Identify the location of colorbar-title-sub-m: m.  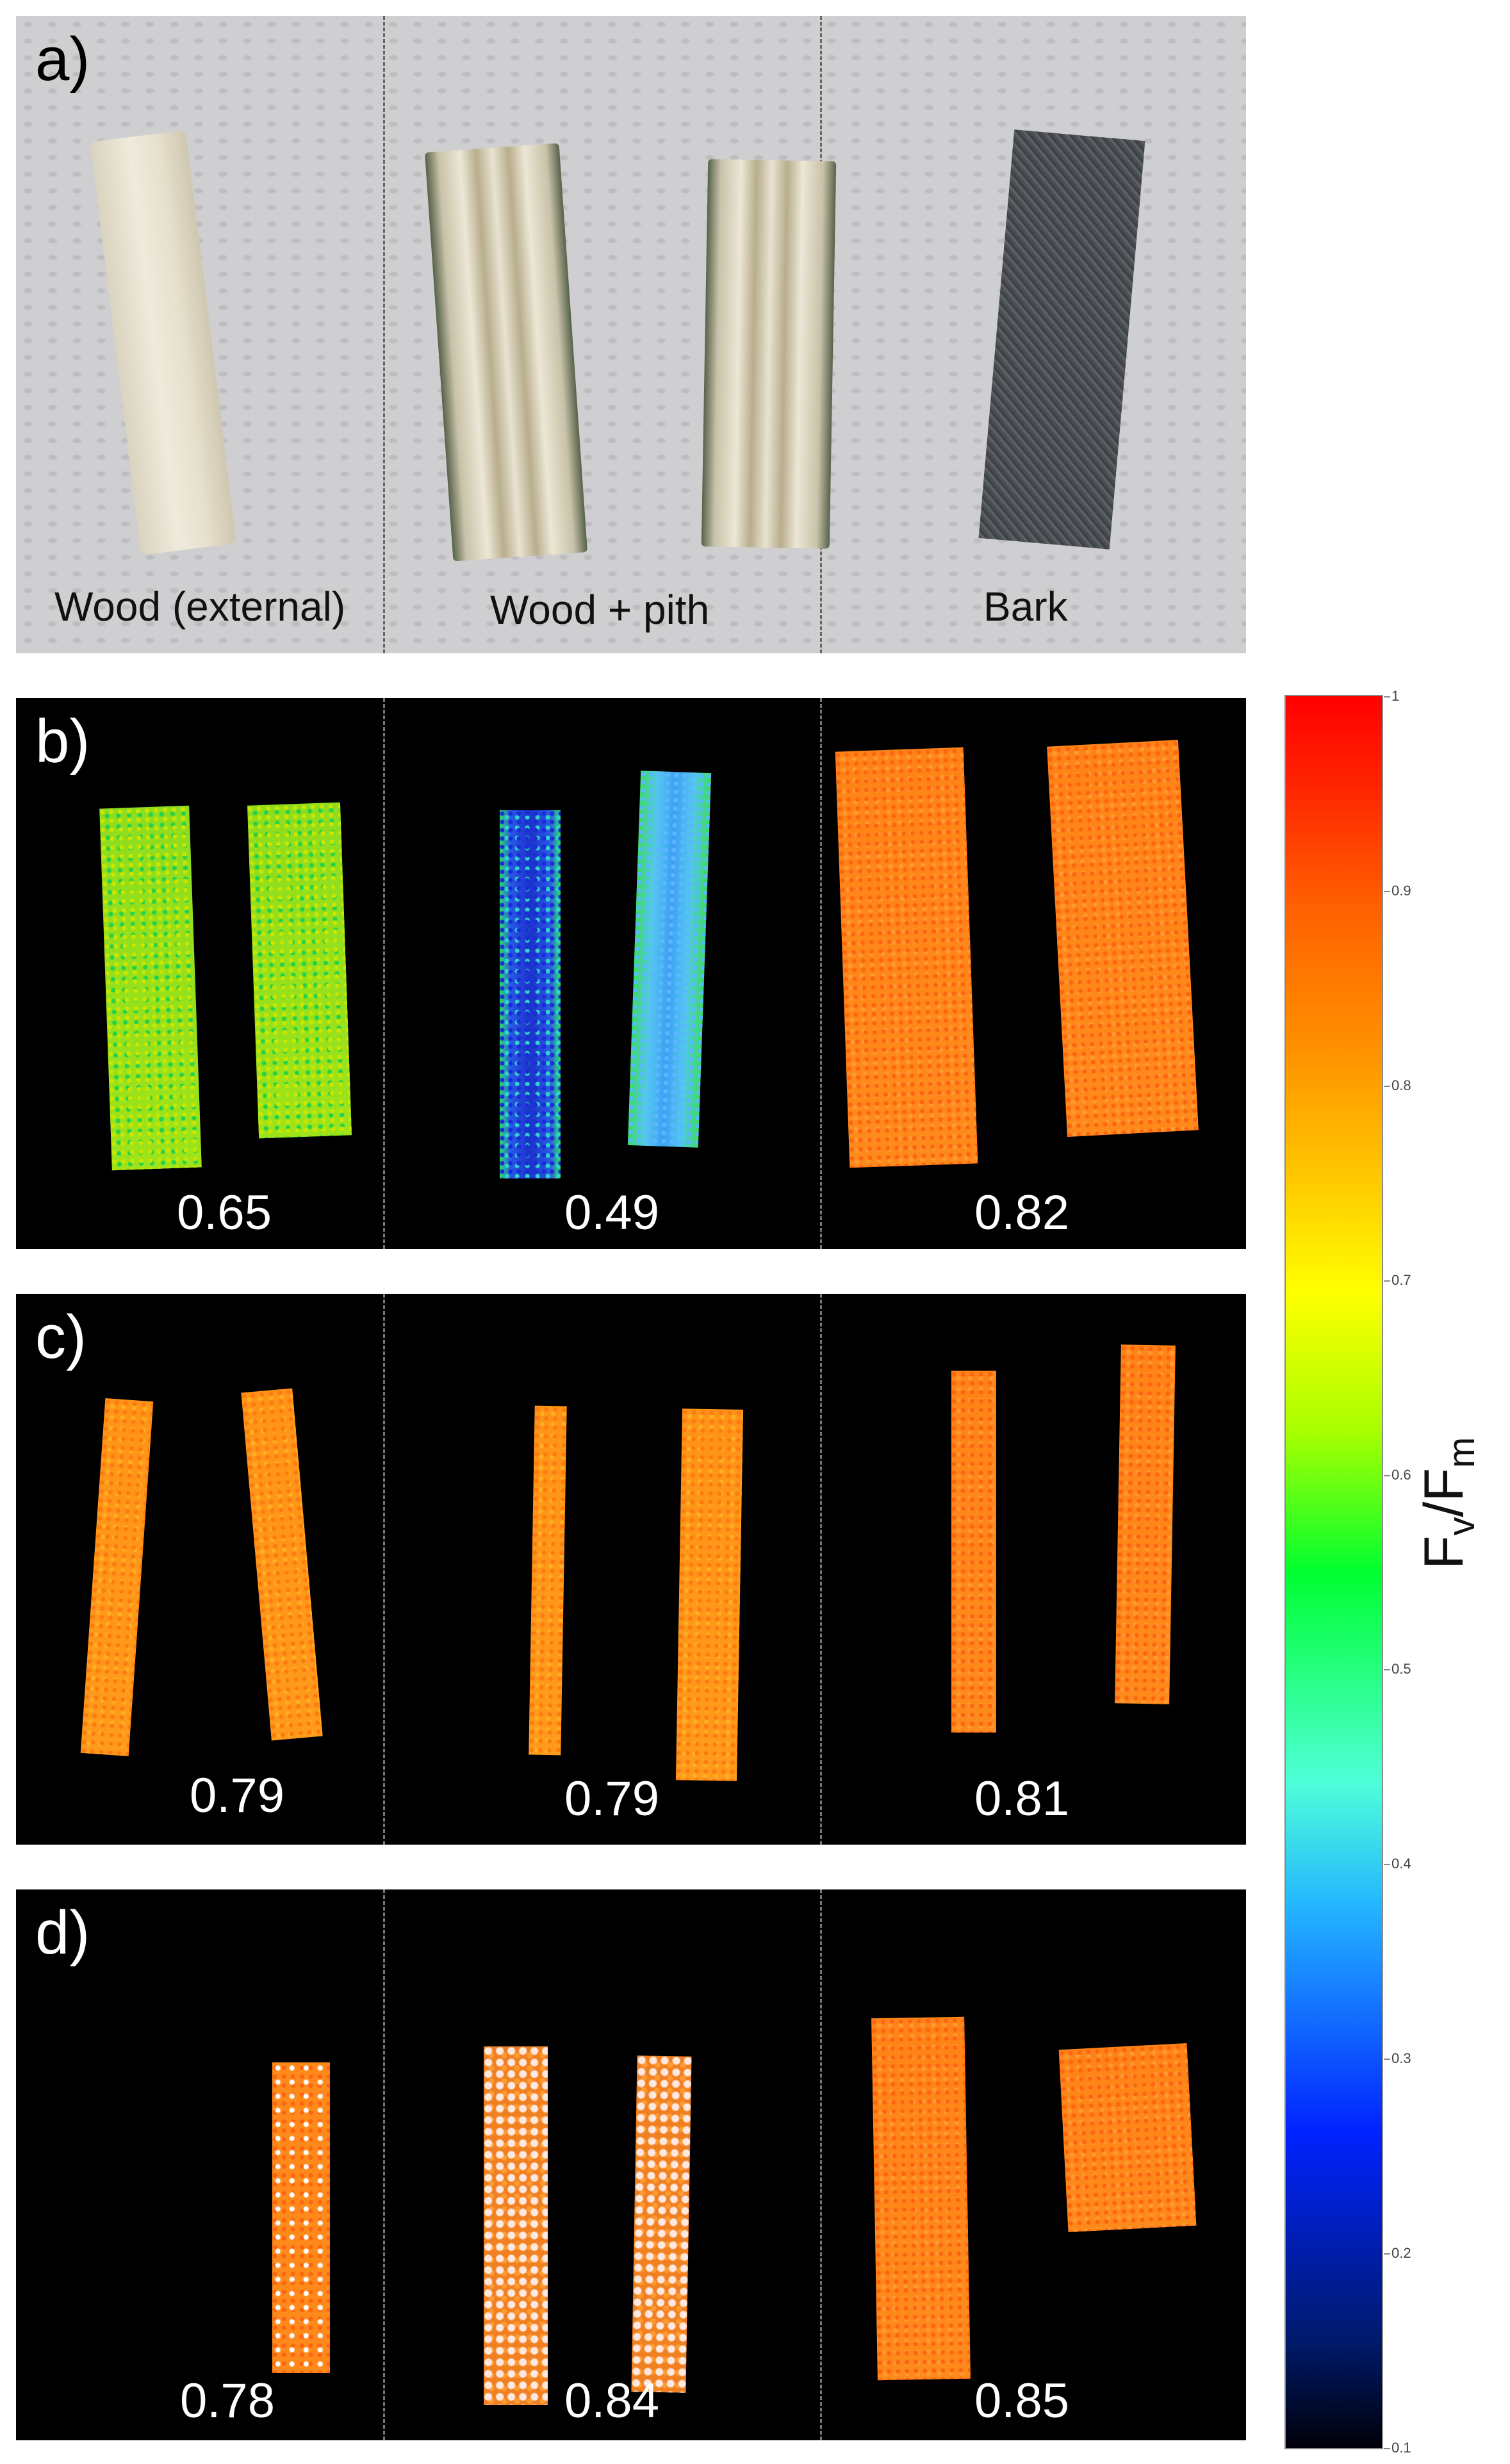
(1462, 1453).